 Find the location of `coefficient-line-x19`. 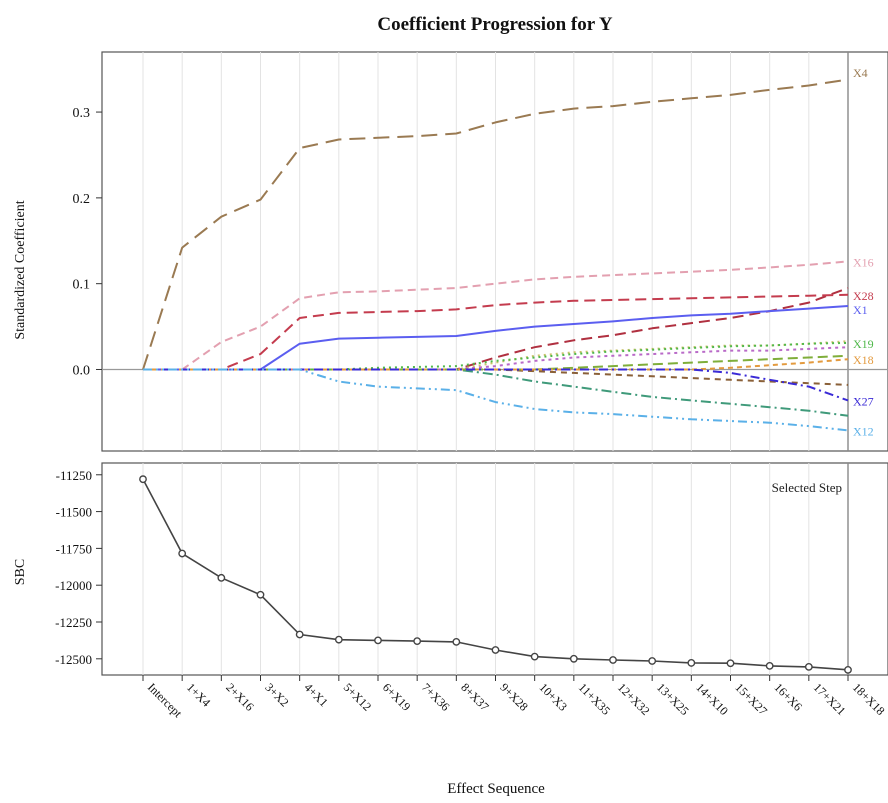

coefficient-line-x19 is located at coordinates (496, 356).